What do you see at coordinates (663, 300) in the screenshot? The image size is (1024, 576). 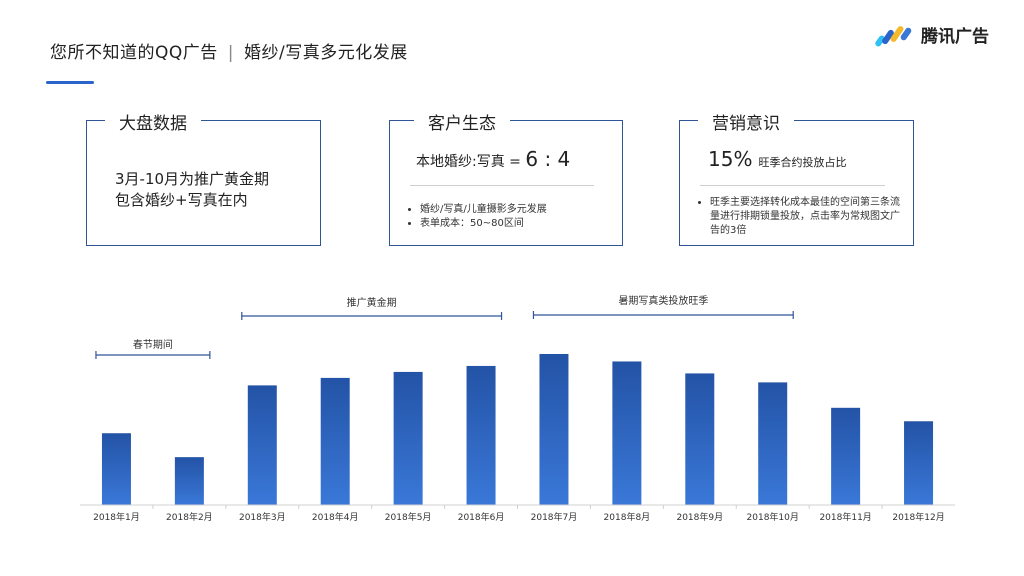 I see `annotation-summer-peak-label: 暑期写真类投放旺季` at bounding box center [663, 300].